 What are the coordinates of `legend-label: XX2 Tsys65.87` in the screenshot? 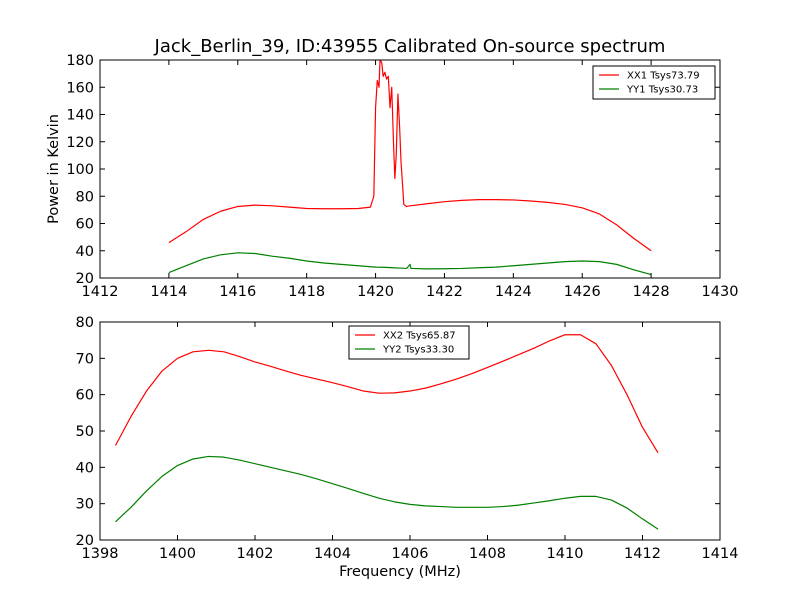 It's located at (419, 336).